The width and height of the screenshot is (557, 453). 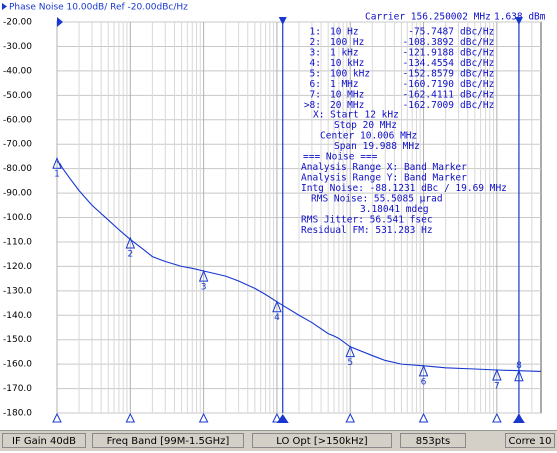 I want to click on y-tick-label: -30.00, so click(x=17, y=47).